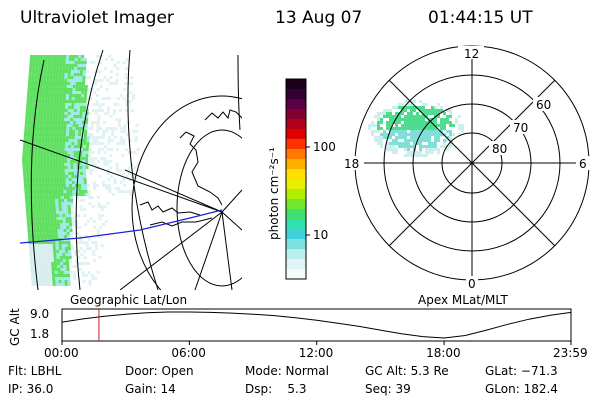 This screenshot has width=600, height=400. I want to click on colorbar-tick-10: 10, so click(320, 235).